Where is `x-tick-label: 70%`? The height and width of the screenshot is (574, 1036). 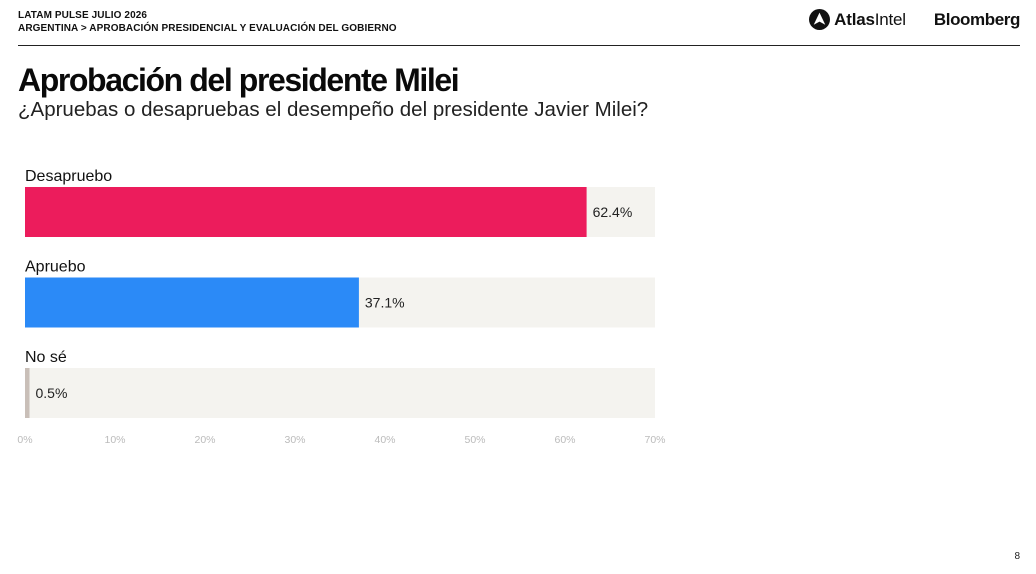 x-tick-label: 70% is located at coordinates (654, 440).